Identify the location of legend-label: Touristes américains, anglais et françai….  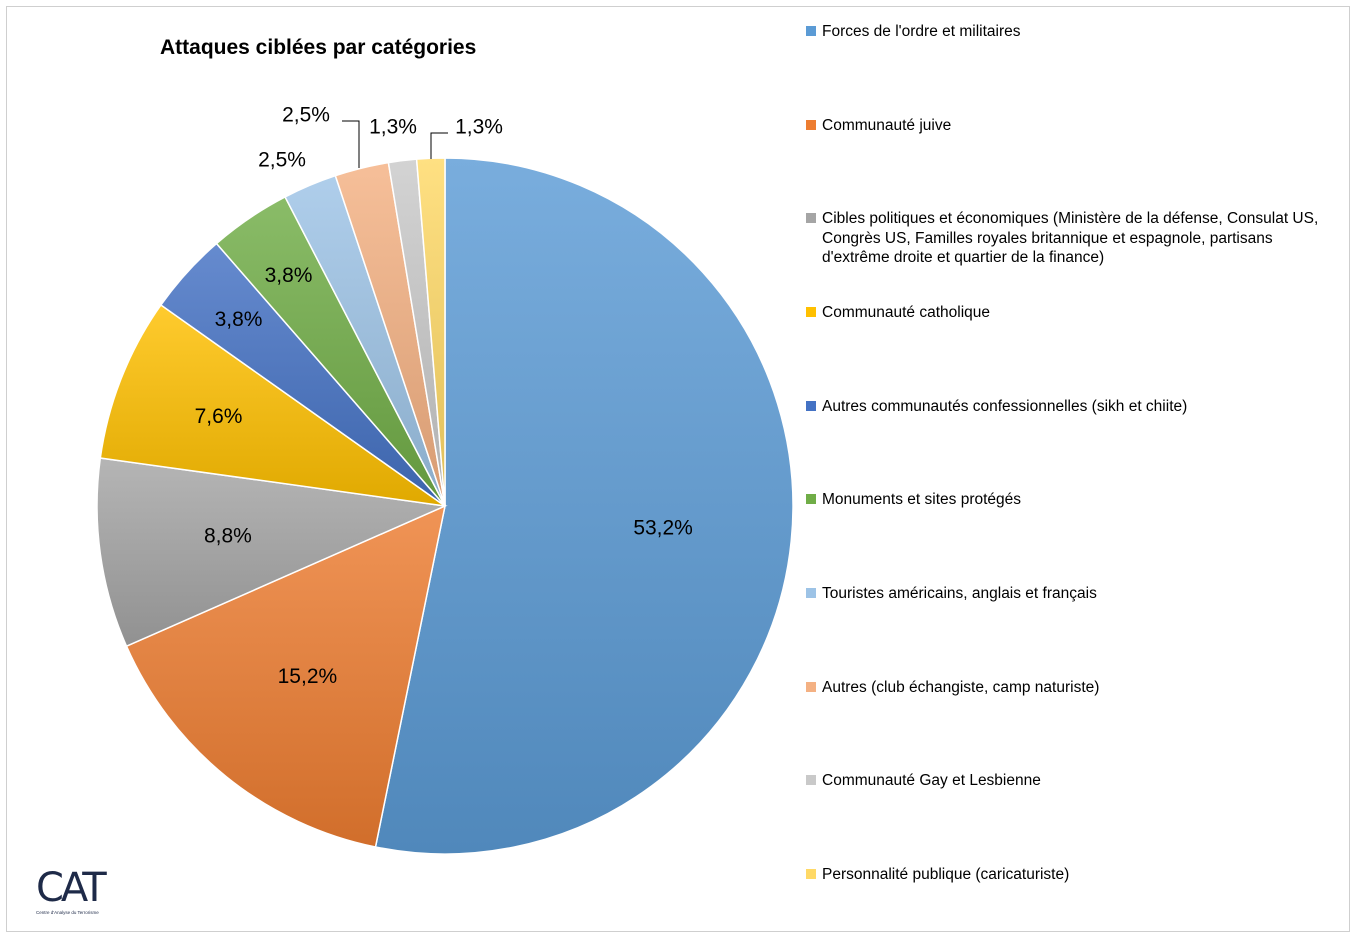
(959, 593).